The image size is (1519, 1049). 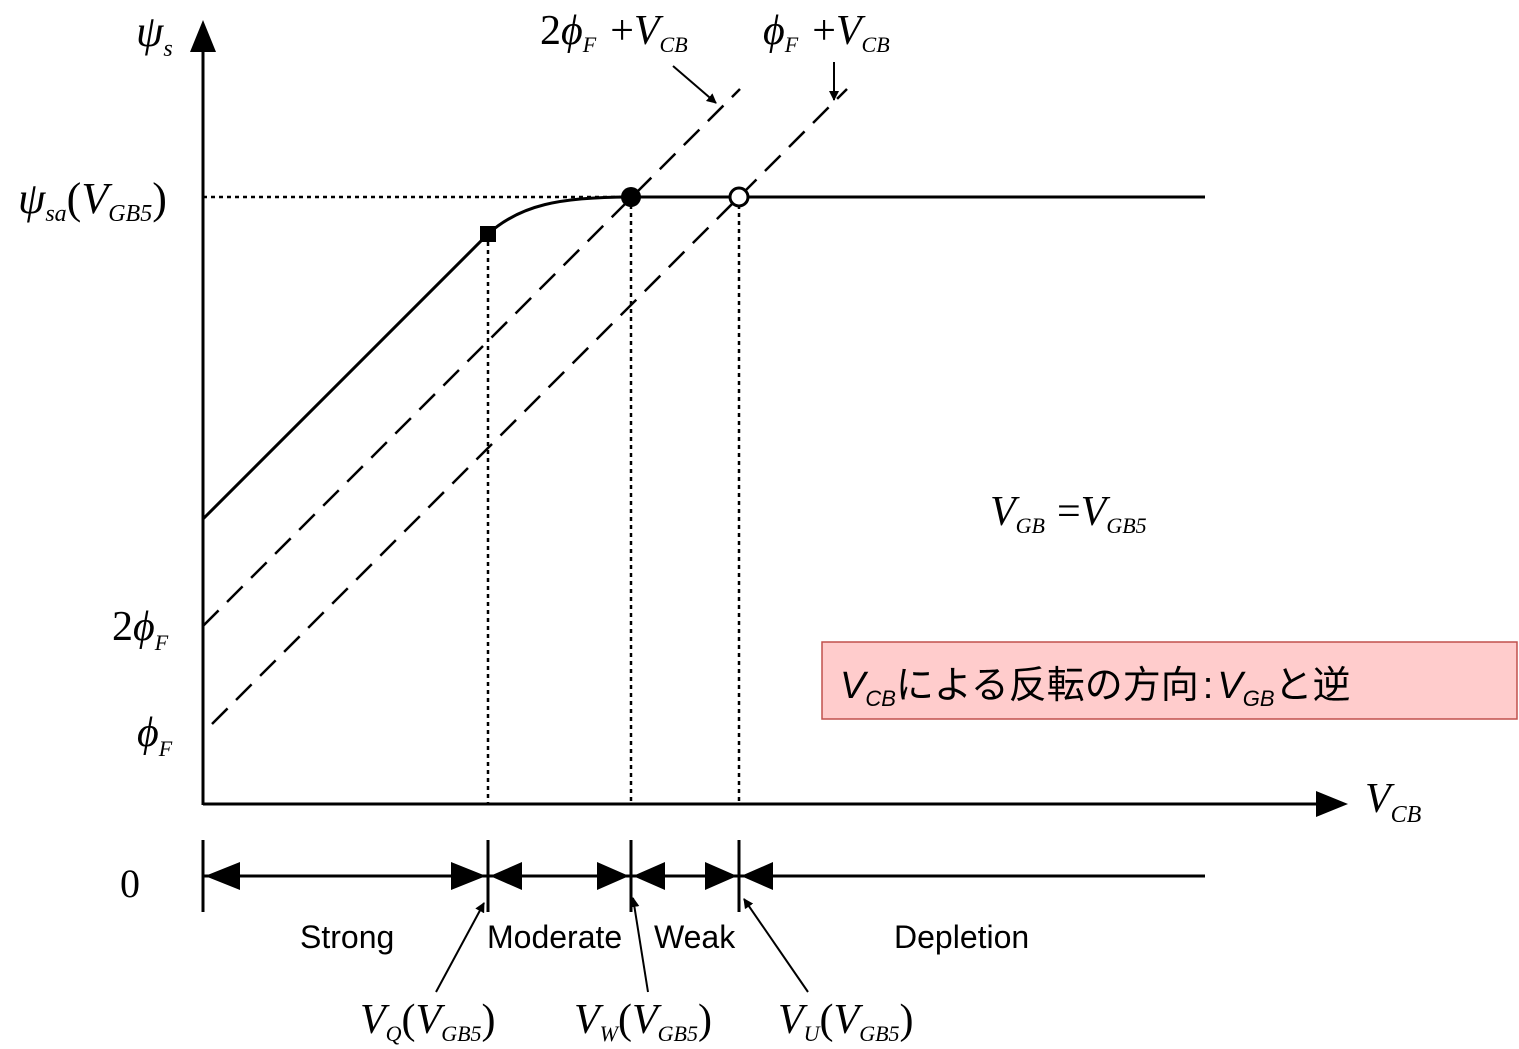 I want to click on label-vq: VQ(VGB5), so click(x=428, y=1021).